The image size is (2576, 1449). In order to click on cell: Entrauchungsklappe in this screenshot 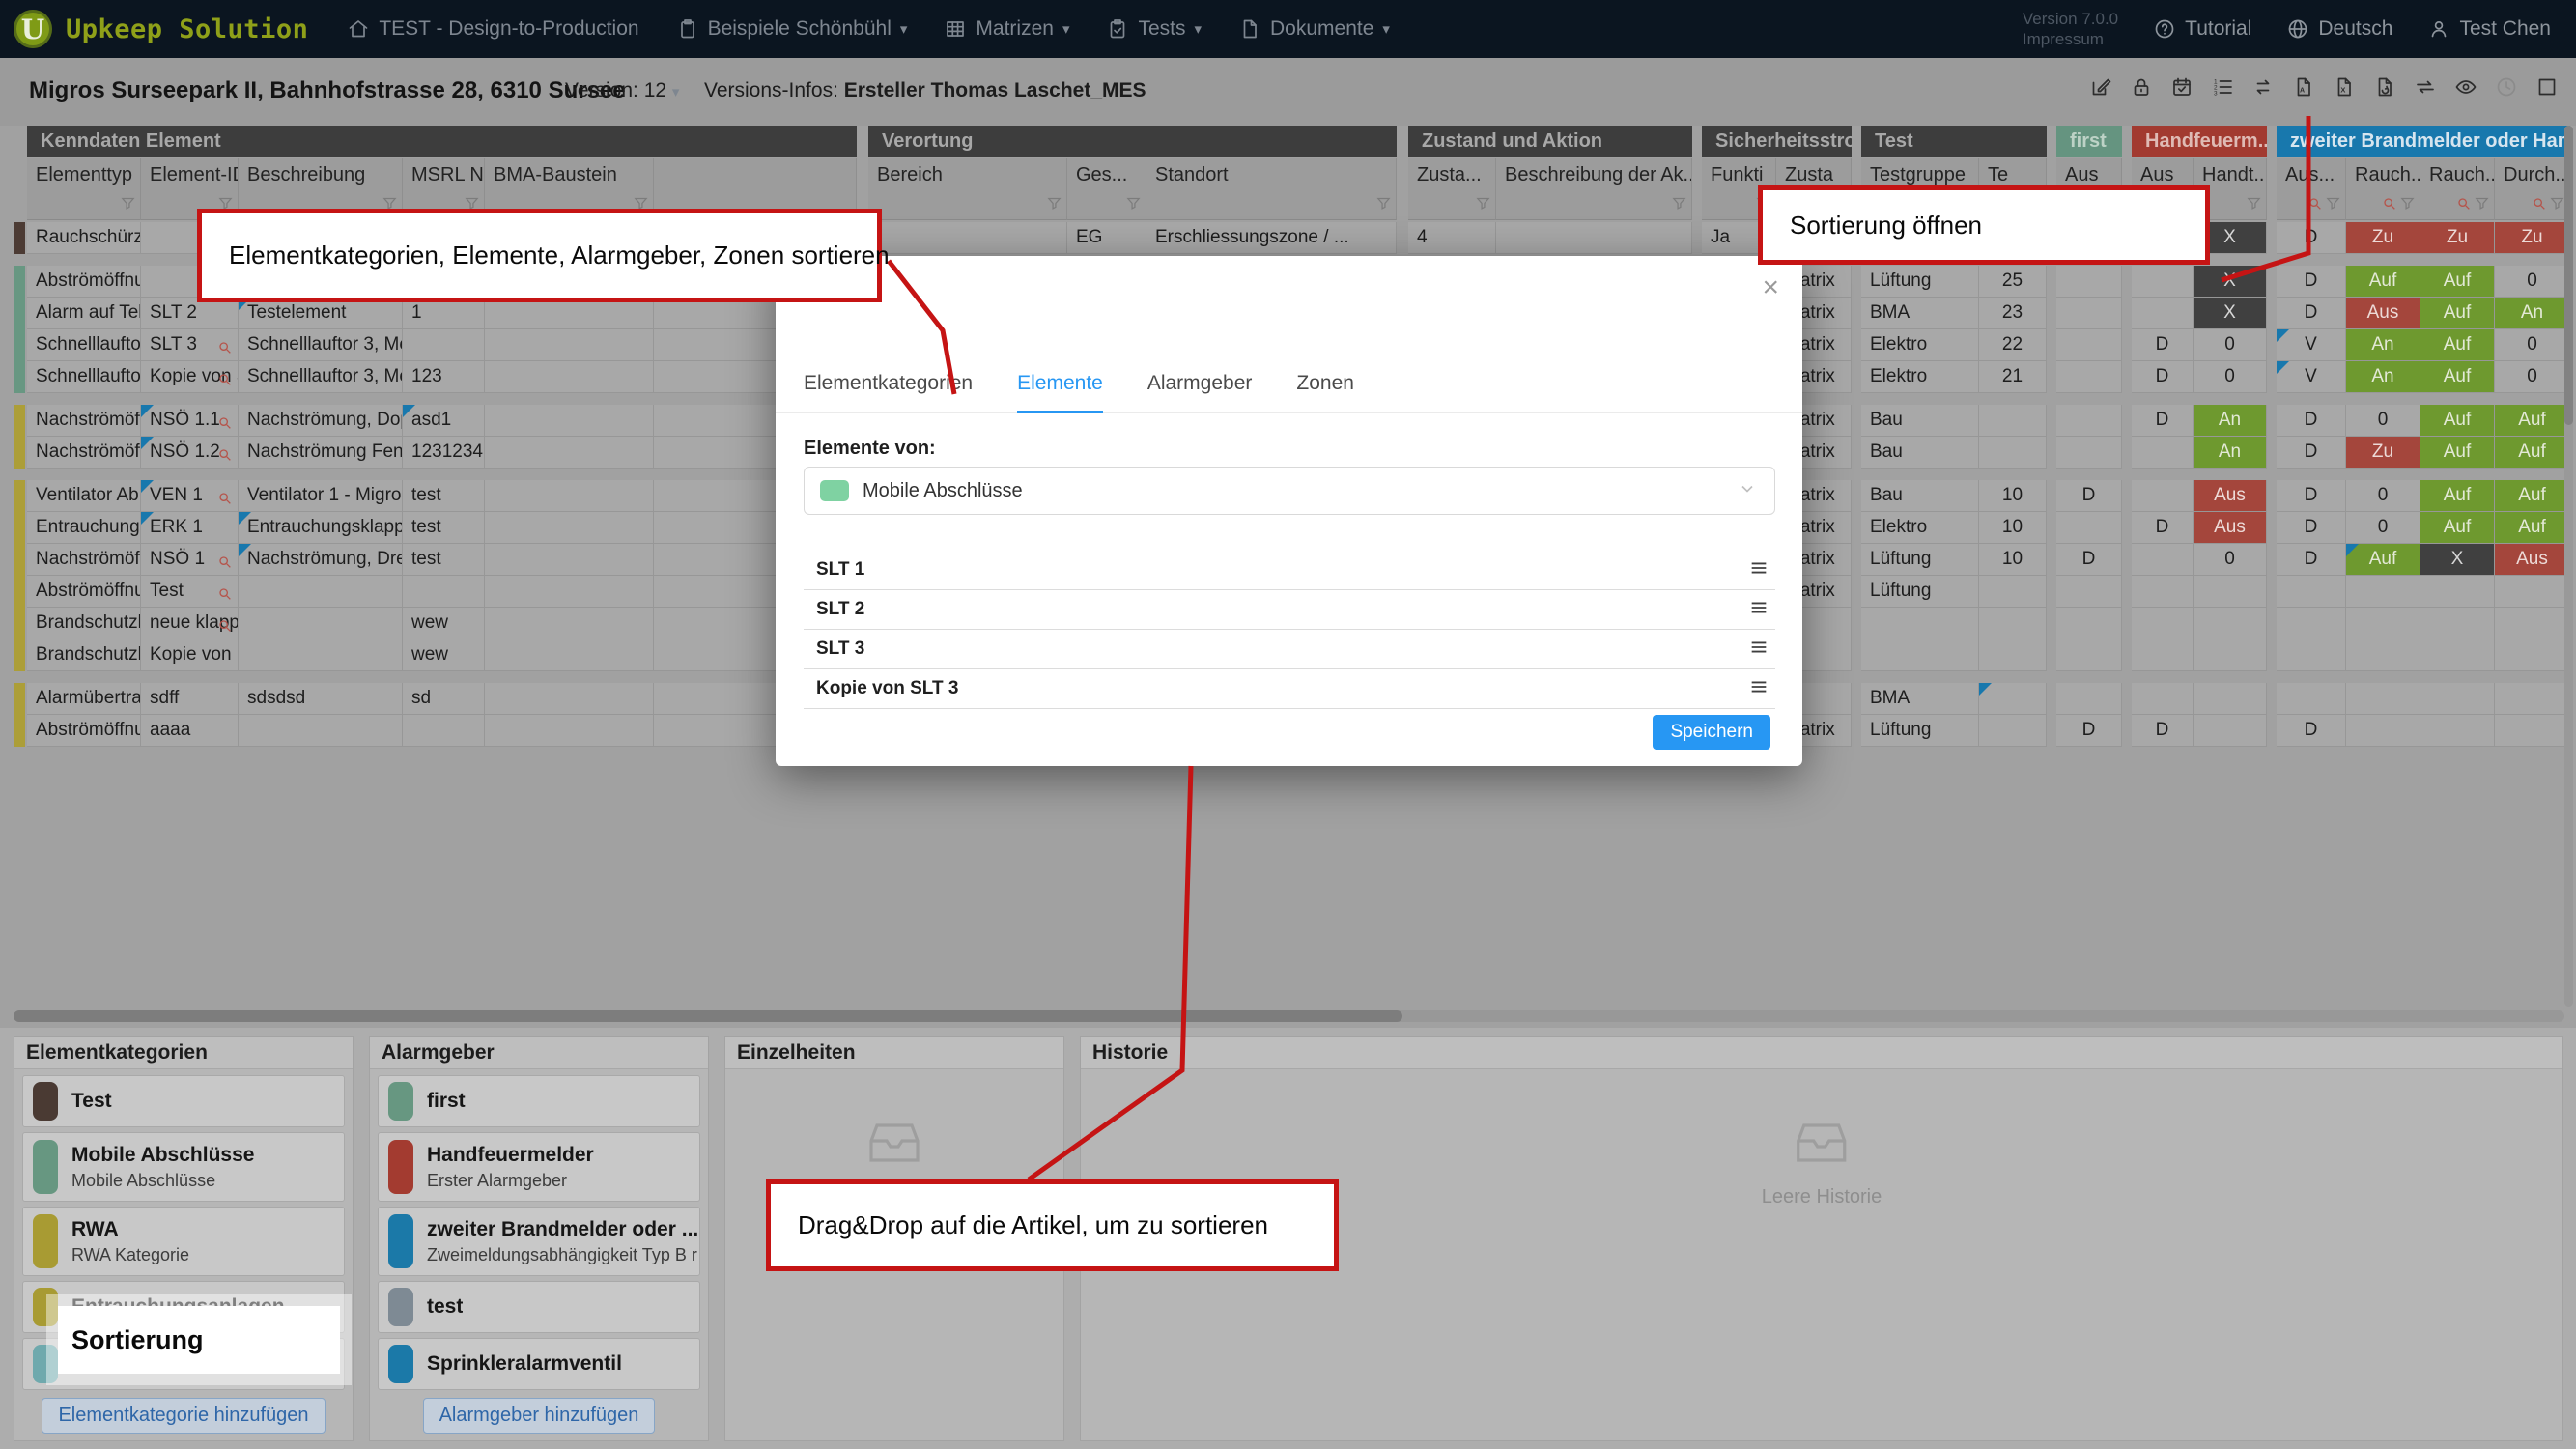, I will do `click(84, 528)`.